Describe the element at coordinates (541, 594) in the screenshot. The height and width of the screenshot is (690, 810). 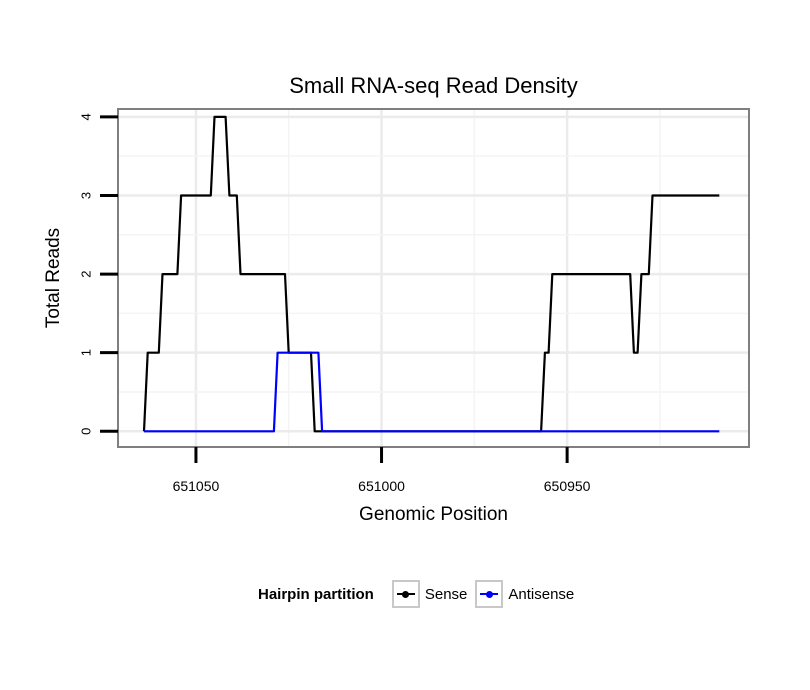
I see `legend-label-antisense: Antisense` at that location.